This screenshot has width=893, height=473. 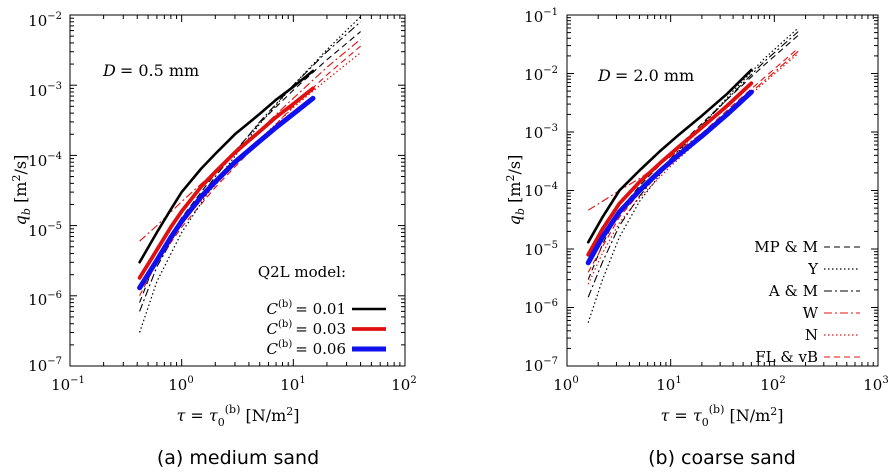 I want to click on a-xtick-label: 10², so click(x=403, y=384).